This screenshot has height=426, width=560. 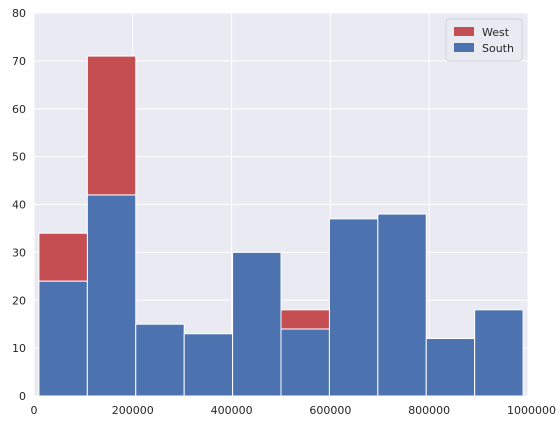 What do you see at coordinates (19, 61) in the screenshot?
I see `y-tick-label: 70` at bounding box center [19, 61].